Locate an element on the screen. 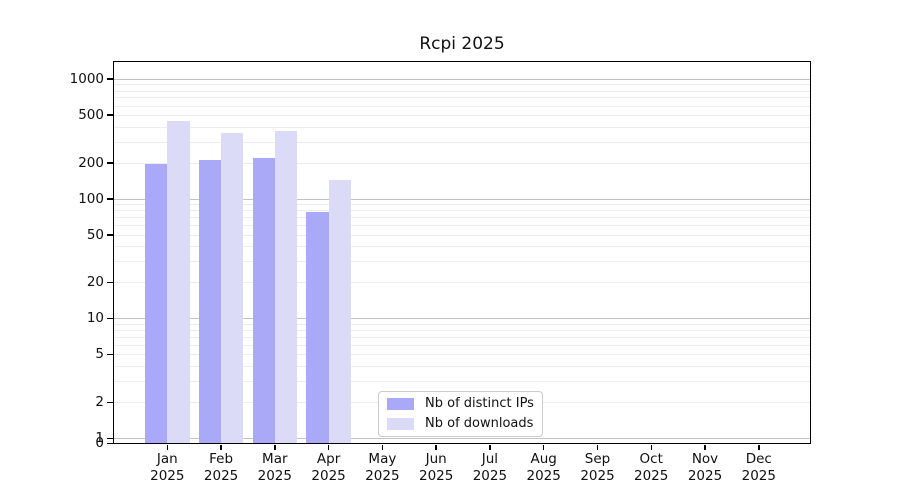  y-tick-label-20: 20 is located at coordinates (95, 282).